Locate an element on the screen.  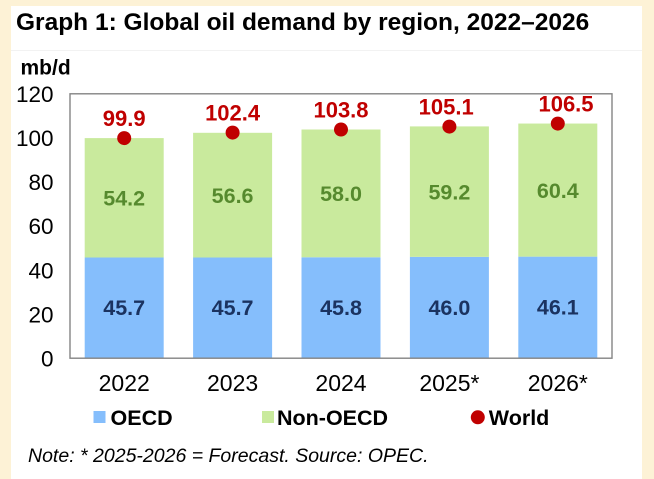
svg-text: 103.8 is located at coordinates (340, 110).